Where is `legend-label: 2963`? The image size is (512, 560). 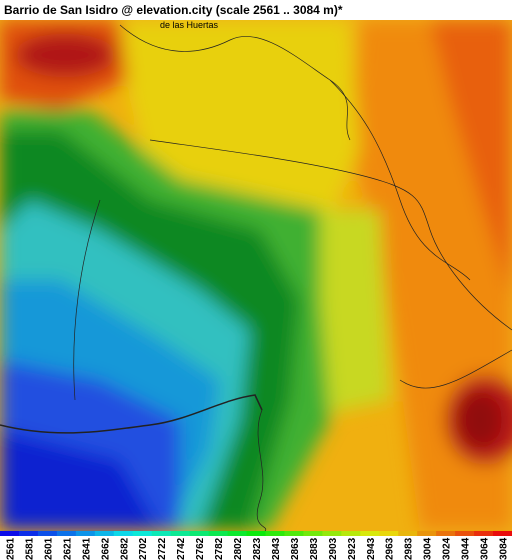
legend-label: 2963 is located at coordinates (390, 548).